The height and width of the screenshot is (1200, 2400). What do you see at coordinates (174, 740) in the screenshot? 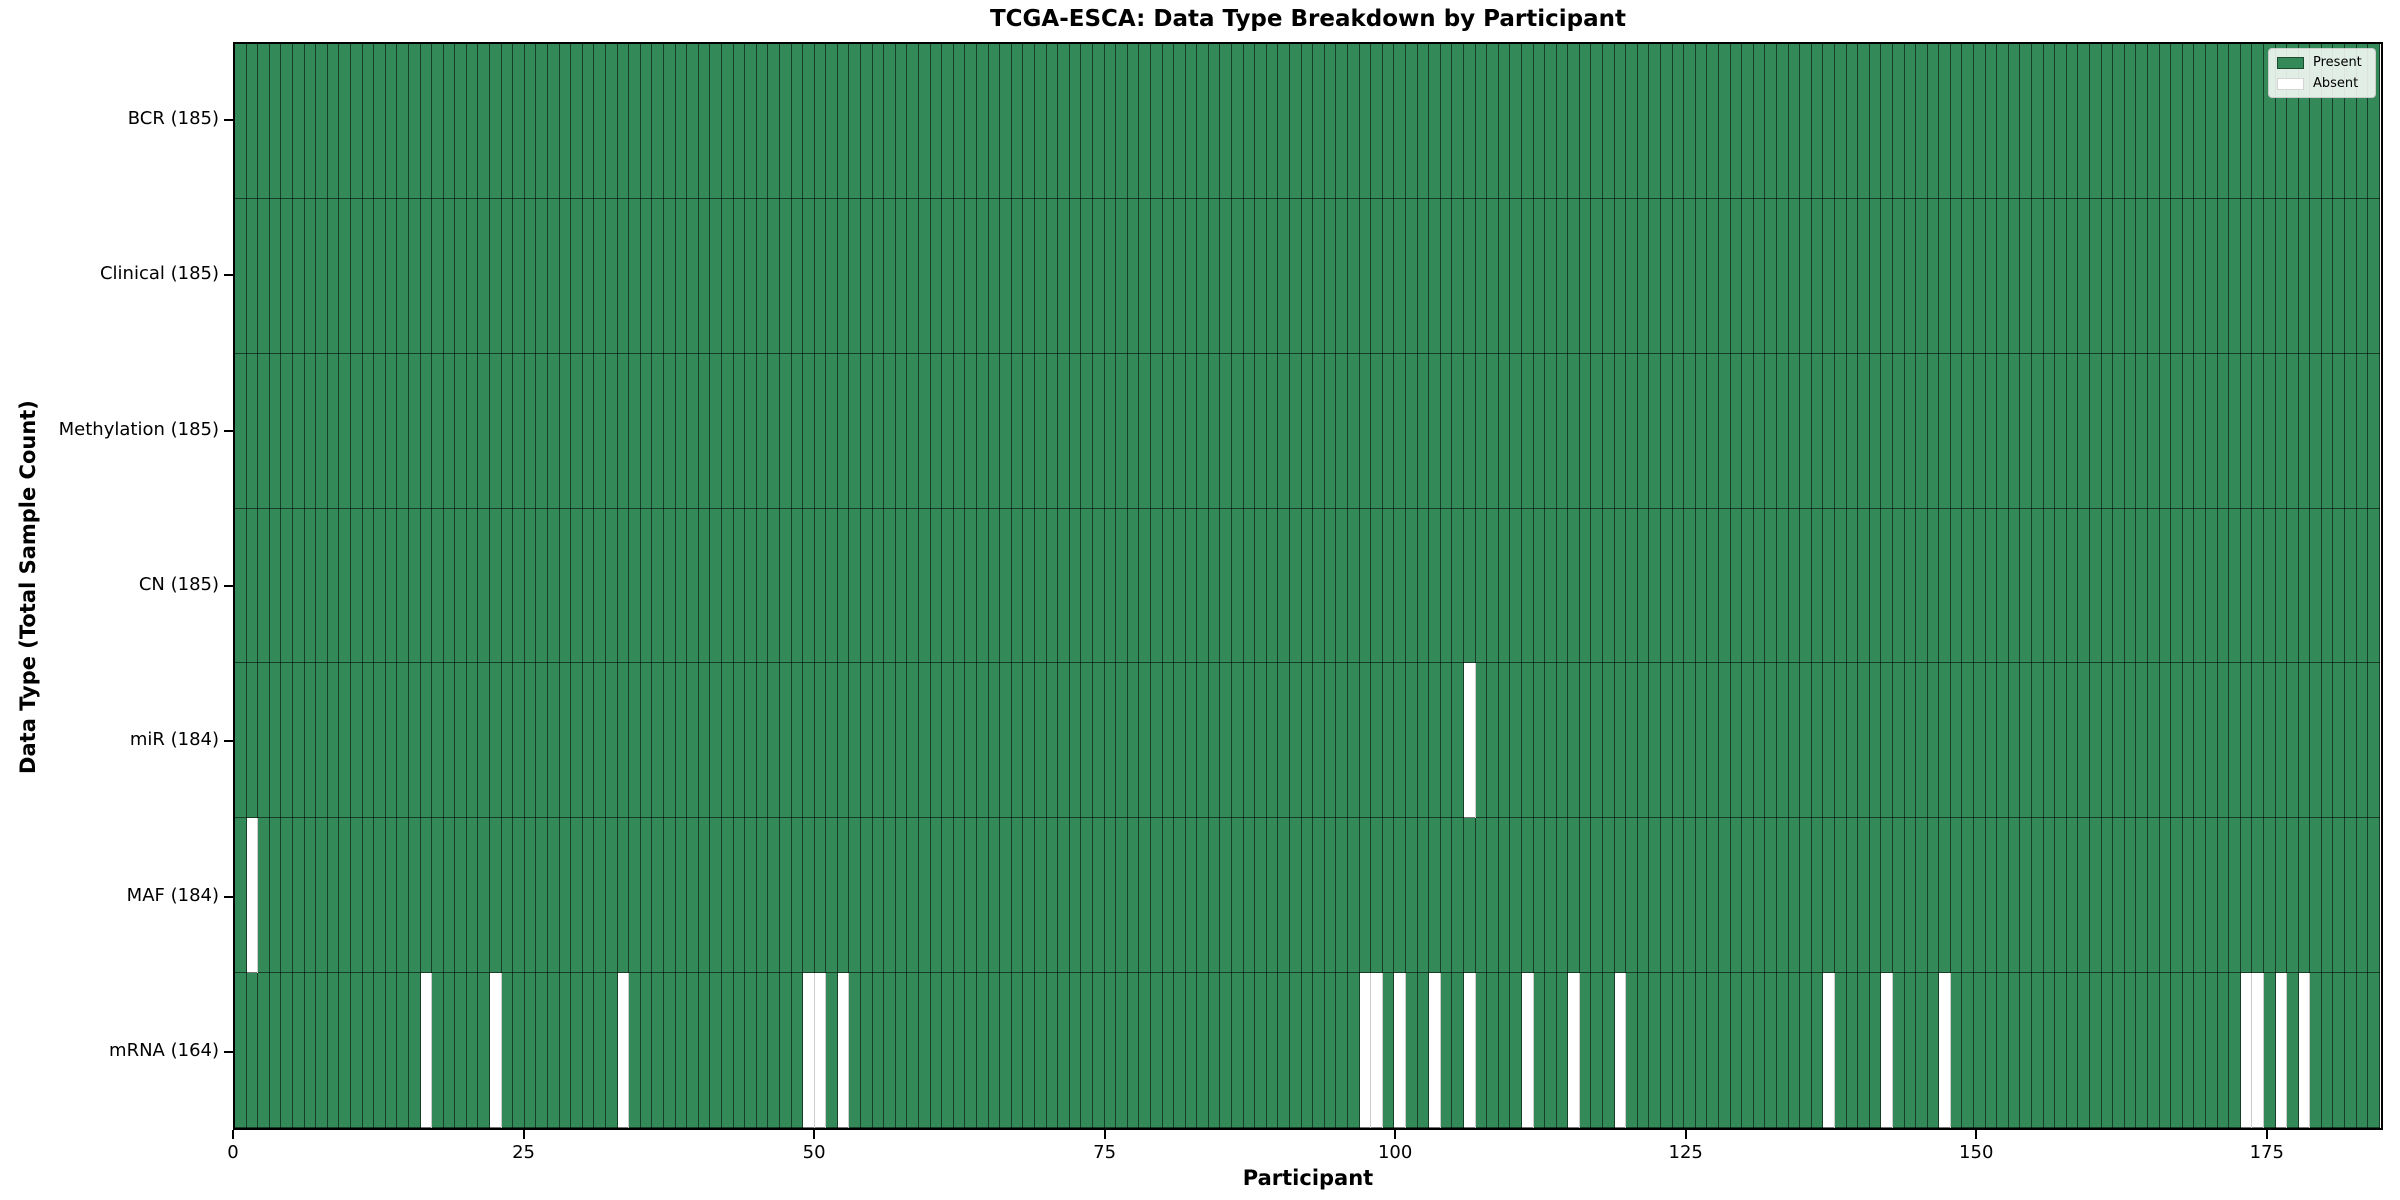
I see `y-tick-label-mir: miR (184)` at bounding box center [174, 740].